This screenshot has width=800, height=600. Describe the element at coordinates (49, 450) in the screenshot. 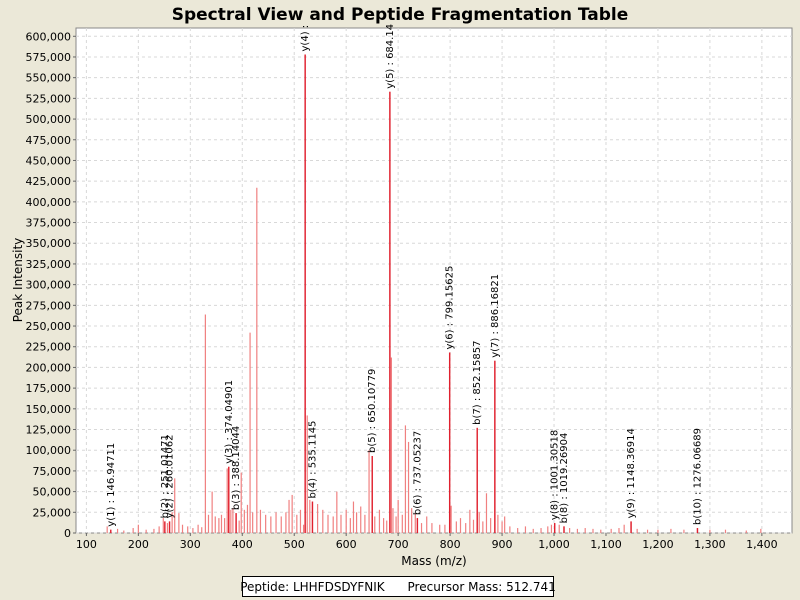

I see `y-tick-label: 100,000` at that location.